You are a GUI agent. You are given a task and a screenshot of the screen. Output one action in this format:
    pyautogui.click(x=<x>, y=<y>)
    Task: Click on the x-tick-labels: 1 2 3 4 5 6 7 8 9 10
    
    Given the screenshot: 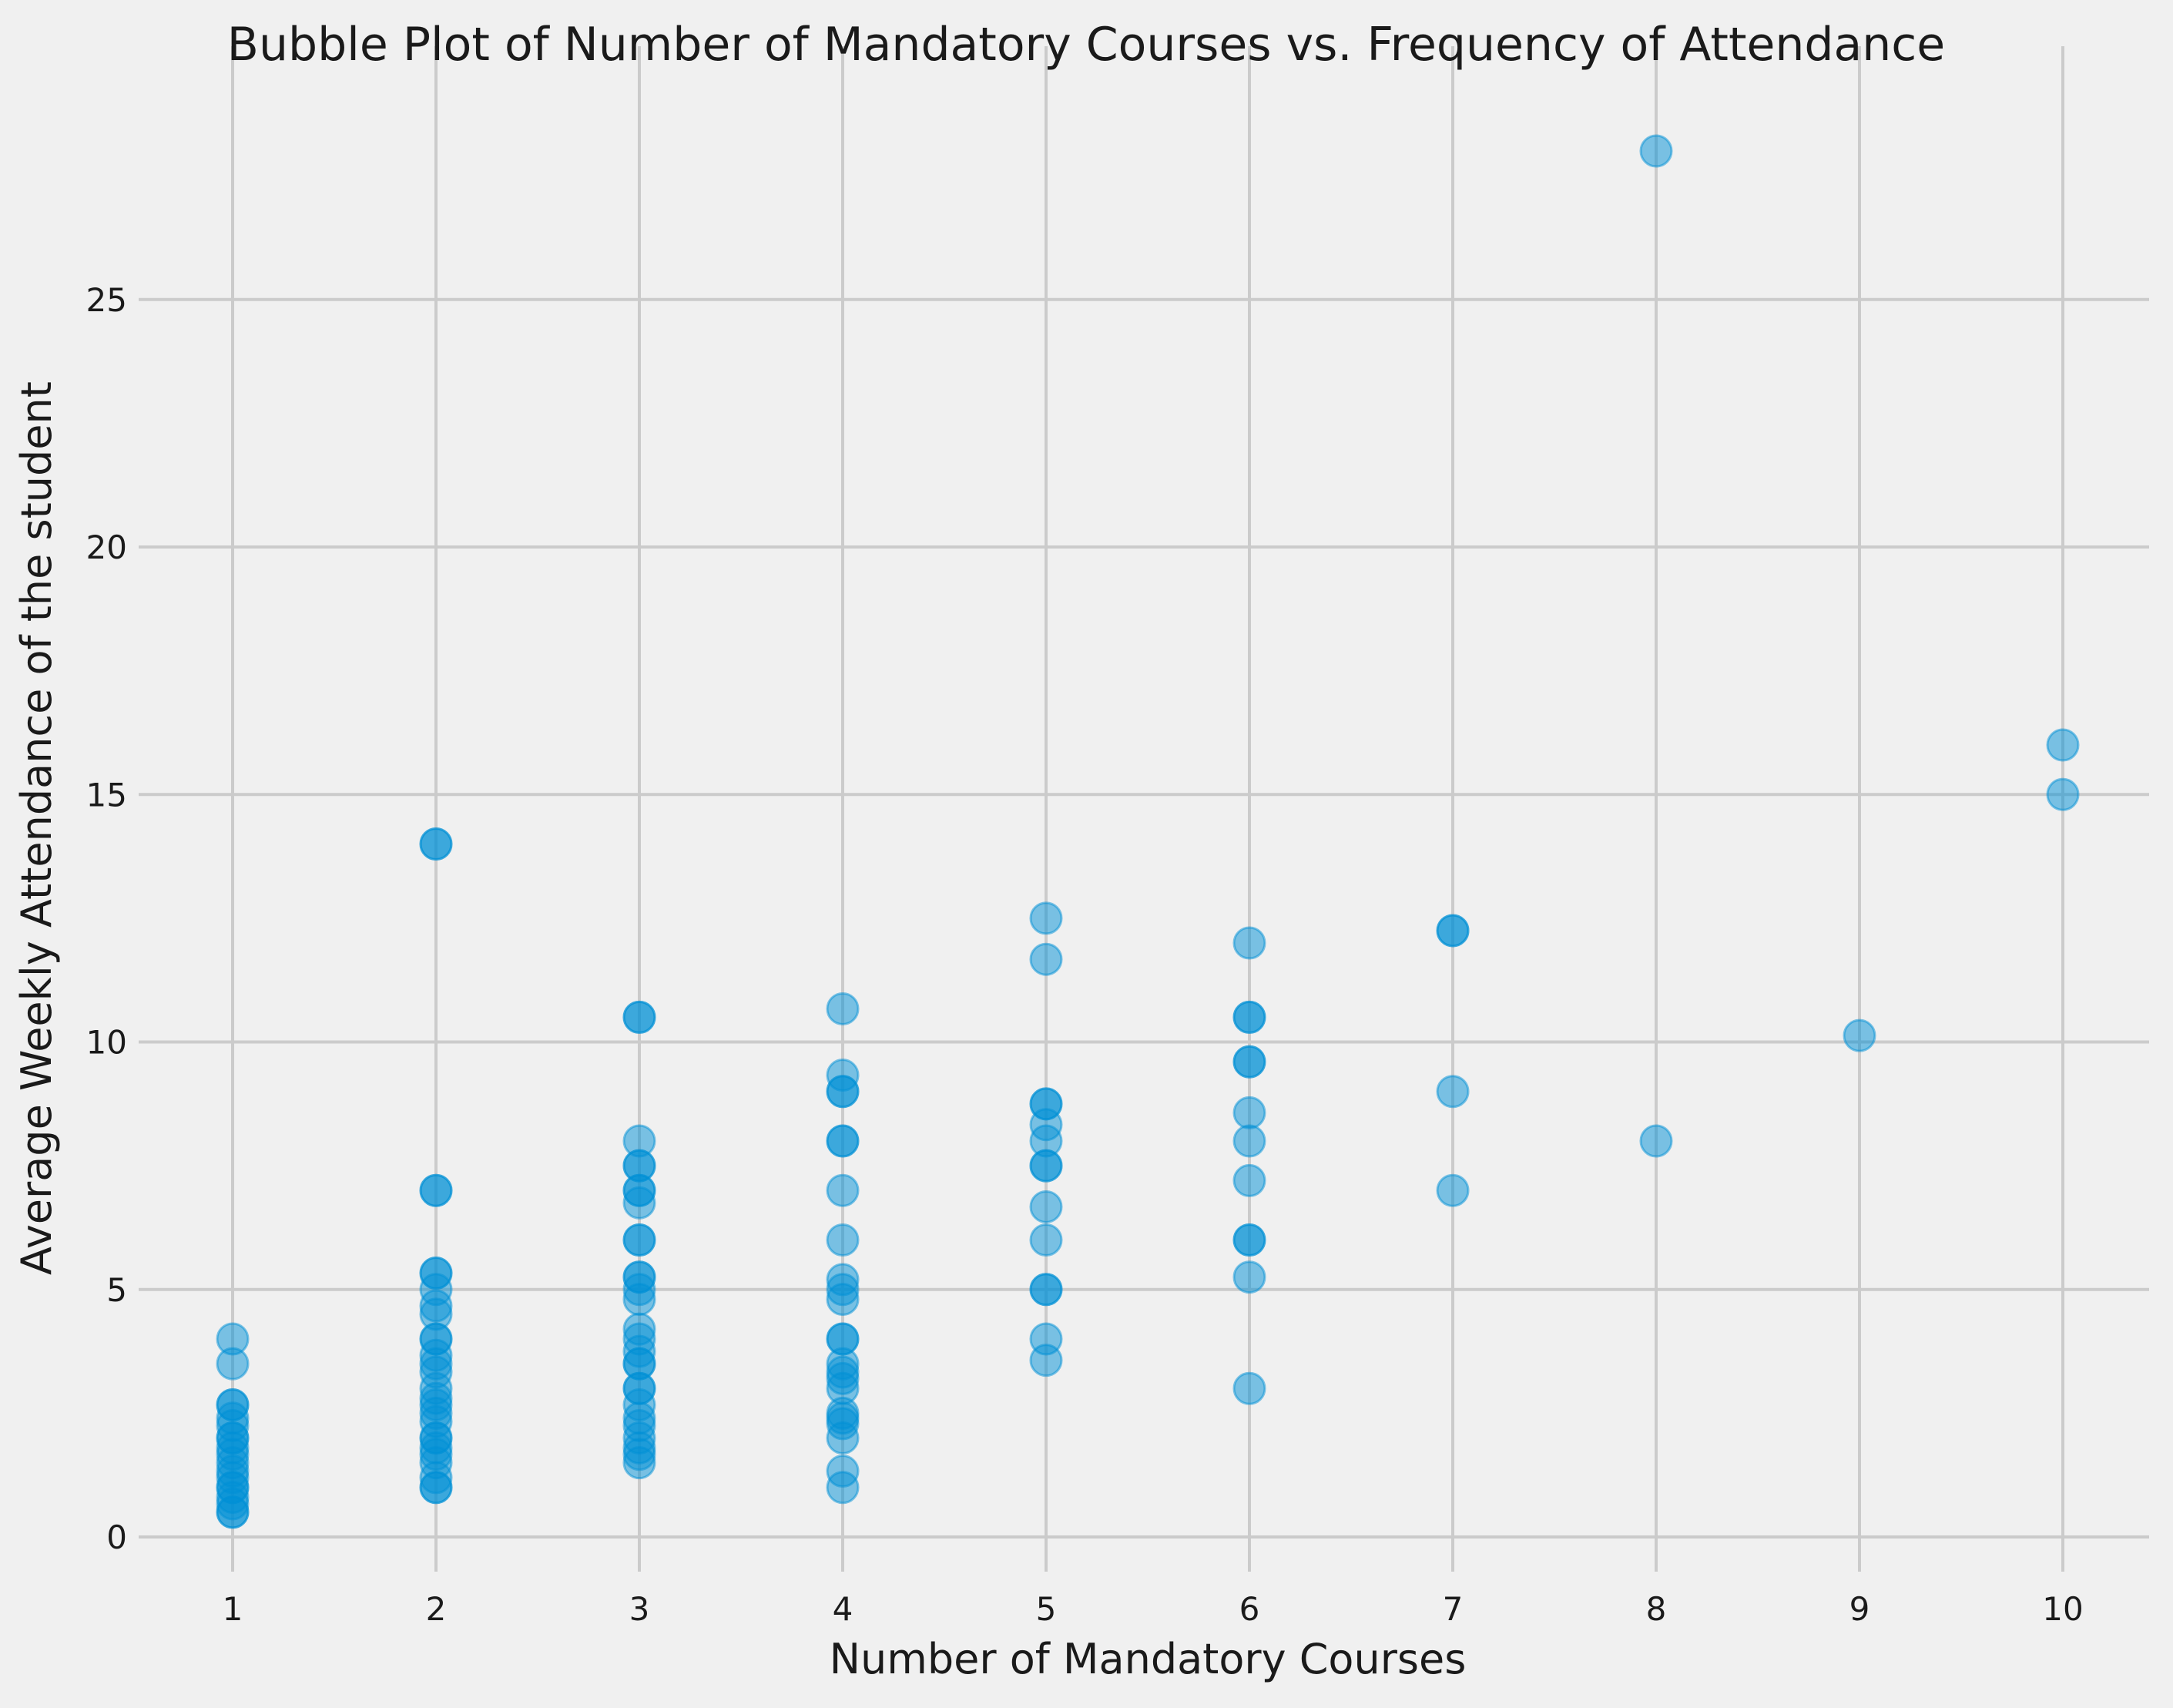 What is the action you would take?
    pyautogui.click(x=1154, y=1609)
    